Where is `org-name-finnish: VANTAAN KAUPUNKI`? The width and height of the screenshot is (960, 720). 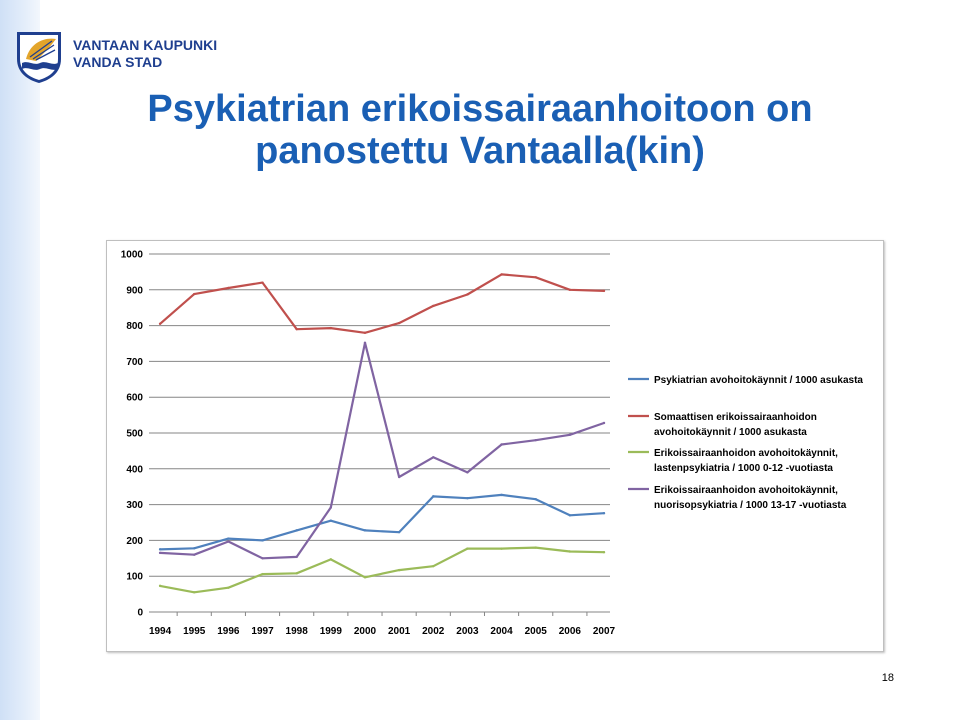
org-name-finnish: VANTAAN KAUPUNKI is located at coordinates (145, 45).